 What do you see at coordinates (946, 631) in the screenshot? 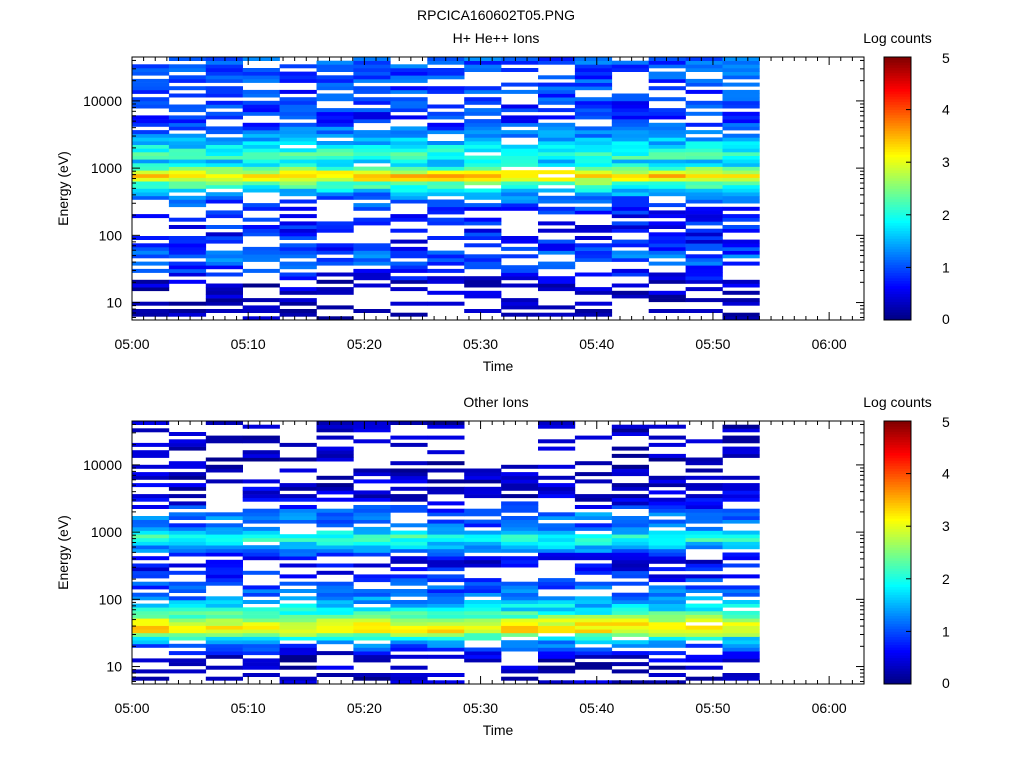
I see `colorbar-tick-label: 1` at bounding box center [946, 631].